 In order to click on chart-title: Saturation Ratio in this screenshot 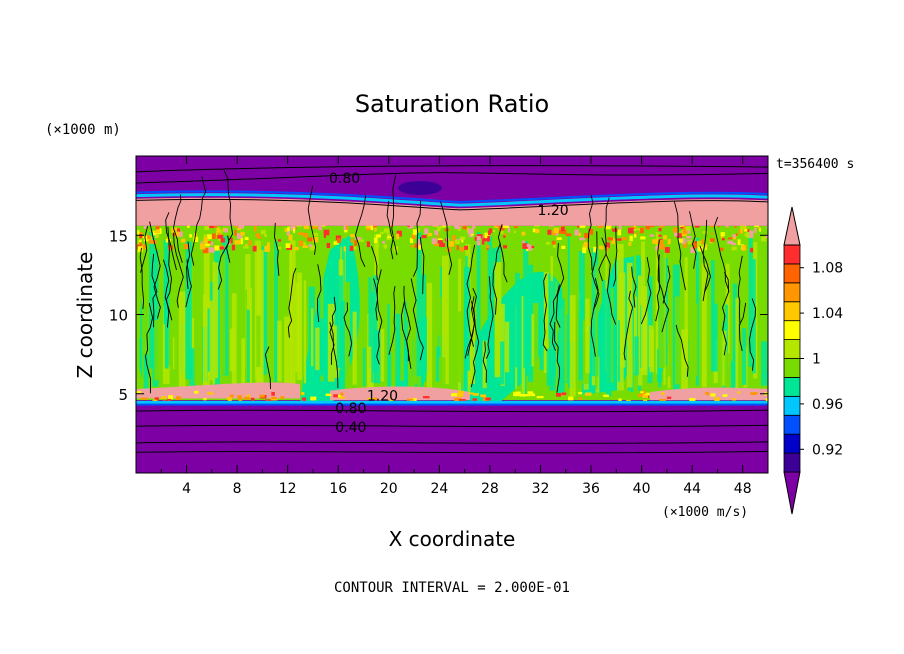, I will do `click(452, 104)`.